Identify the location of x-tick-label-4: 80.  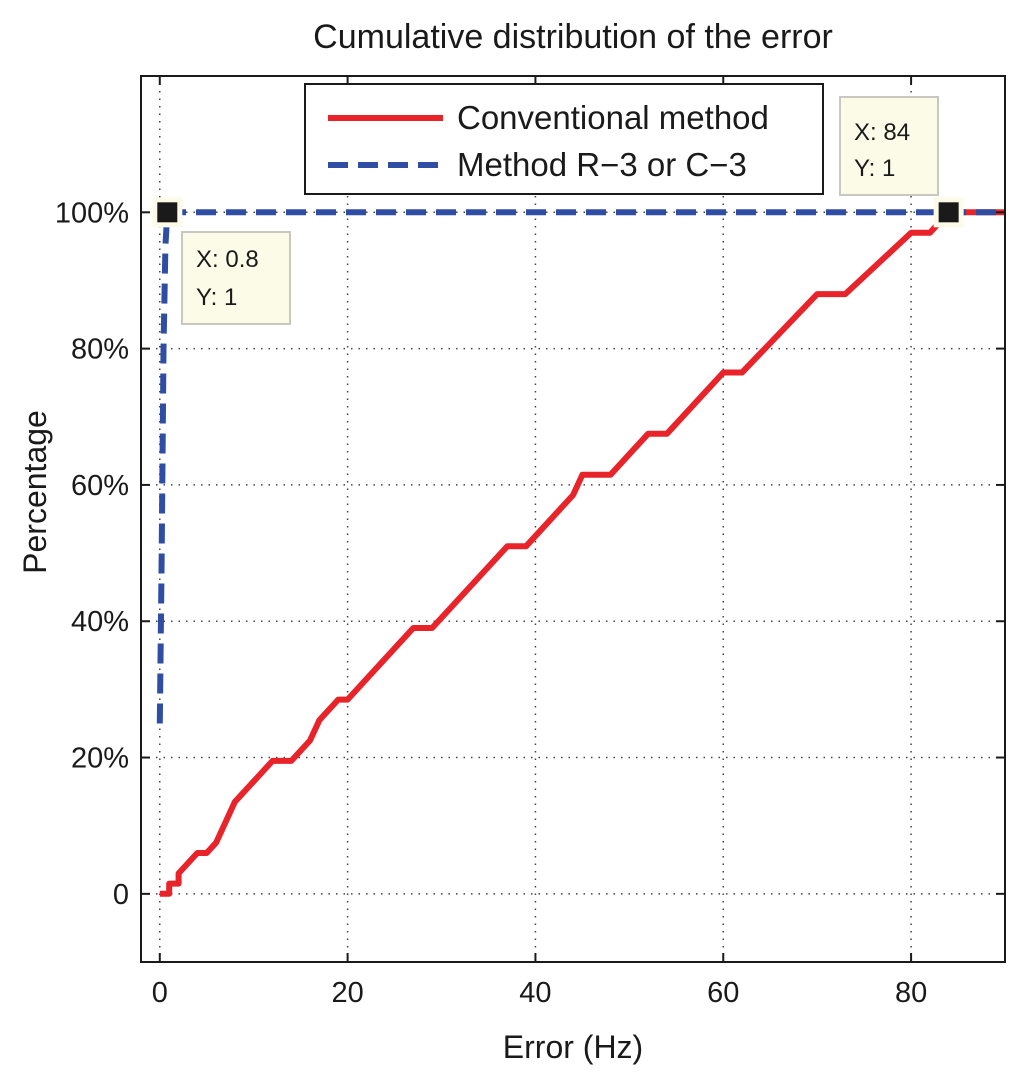
(911, 993).